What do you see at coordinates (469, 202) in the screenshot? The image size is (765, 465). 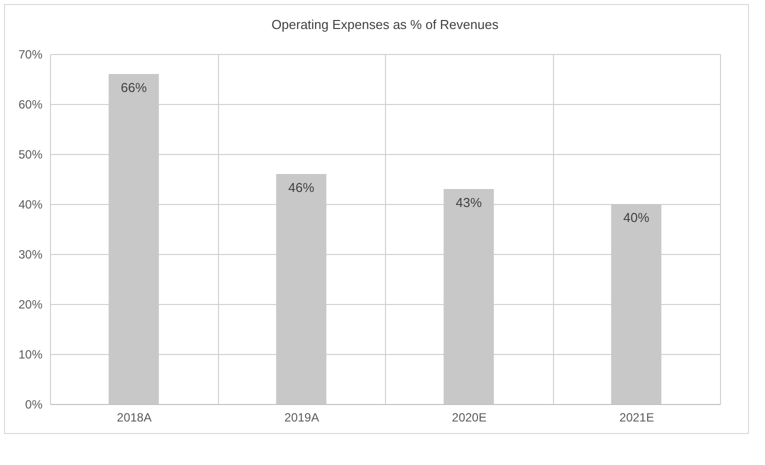 I see `data-label: 43%` at bounding box center [469, 202].